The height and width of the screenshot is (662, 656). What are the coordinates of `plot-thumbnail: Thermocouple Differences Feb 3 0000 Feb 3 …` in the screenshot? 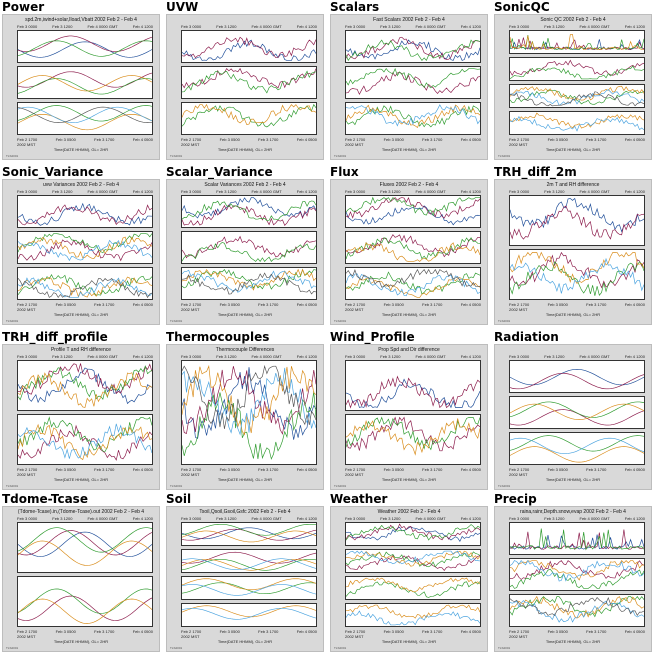 It's located at (245, 417).